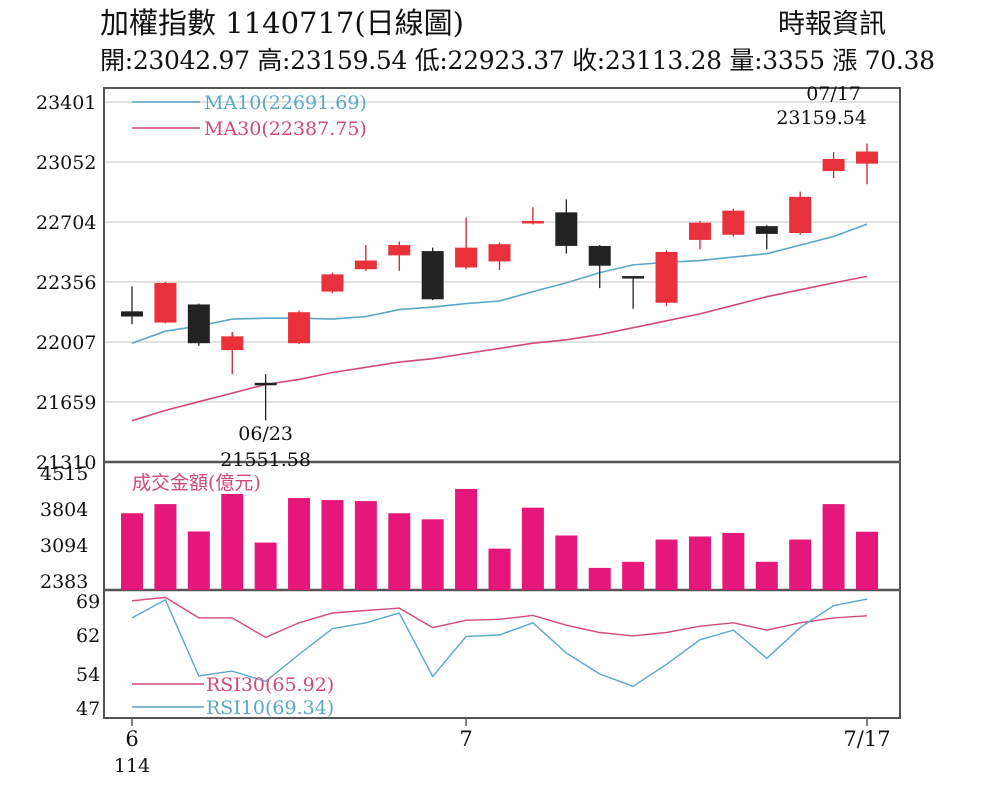 This screenshot has width=1000, height=801. Describe the element at coordinates (499, 643) in the screenshot. I see `rsi10-line` at that location.